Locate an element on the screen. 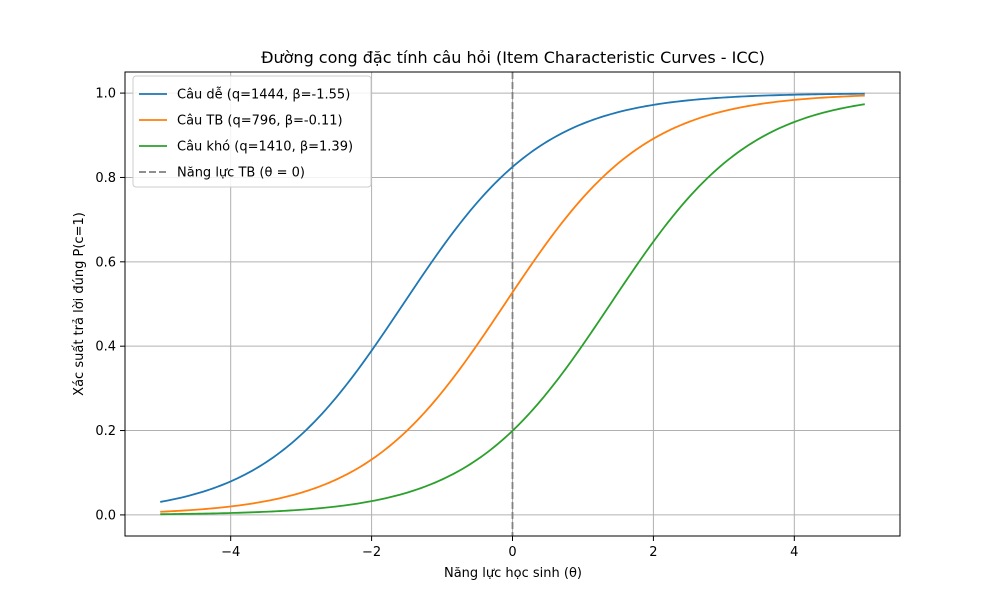  legend-box is located at coordinates (252, 131).